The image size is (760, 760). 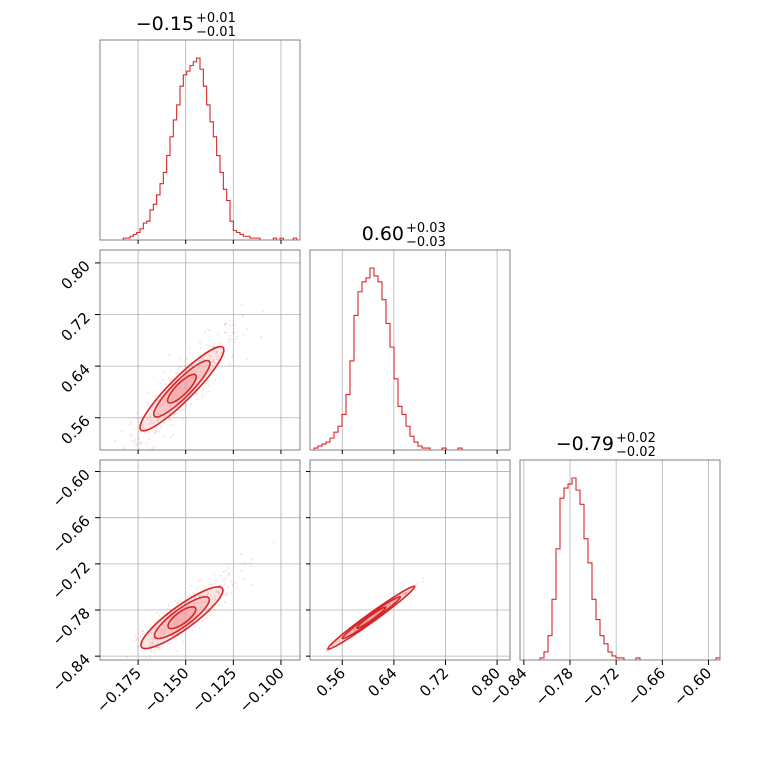 What do you see at coordinates (636, 438) in the screenshot?
I see `title-plus-2: +0.02` at bounding box center [636, 438].